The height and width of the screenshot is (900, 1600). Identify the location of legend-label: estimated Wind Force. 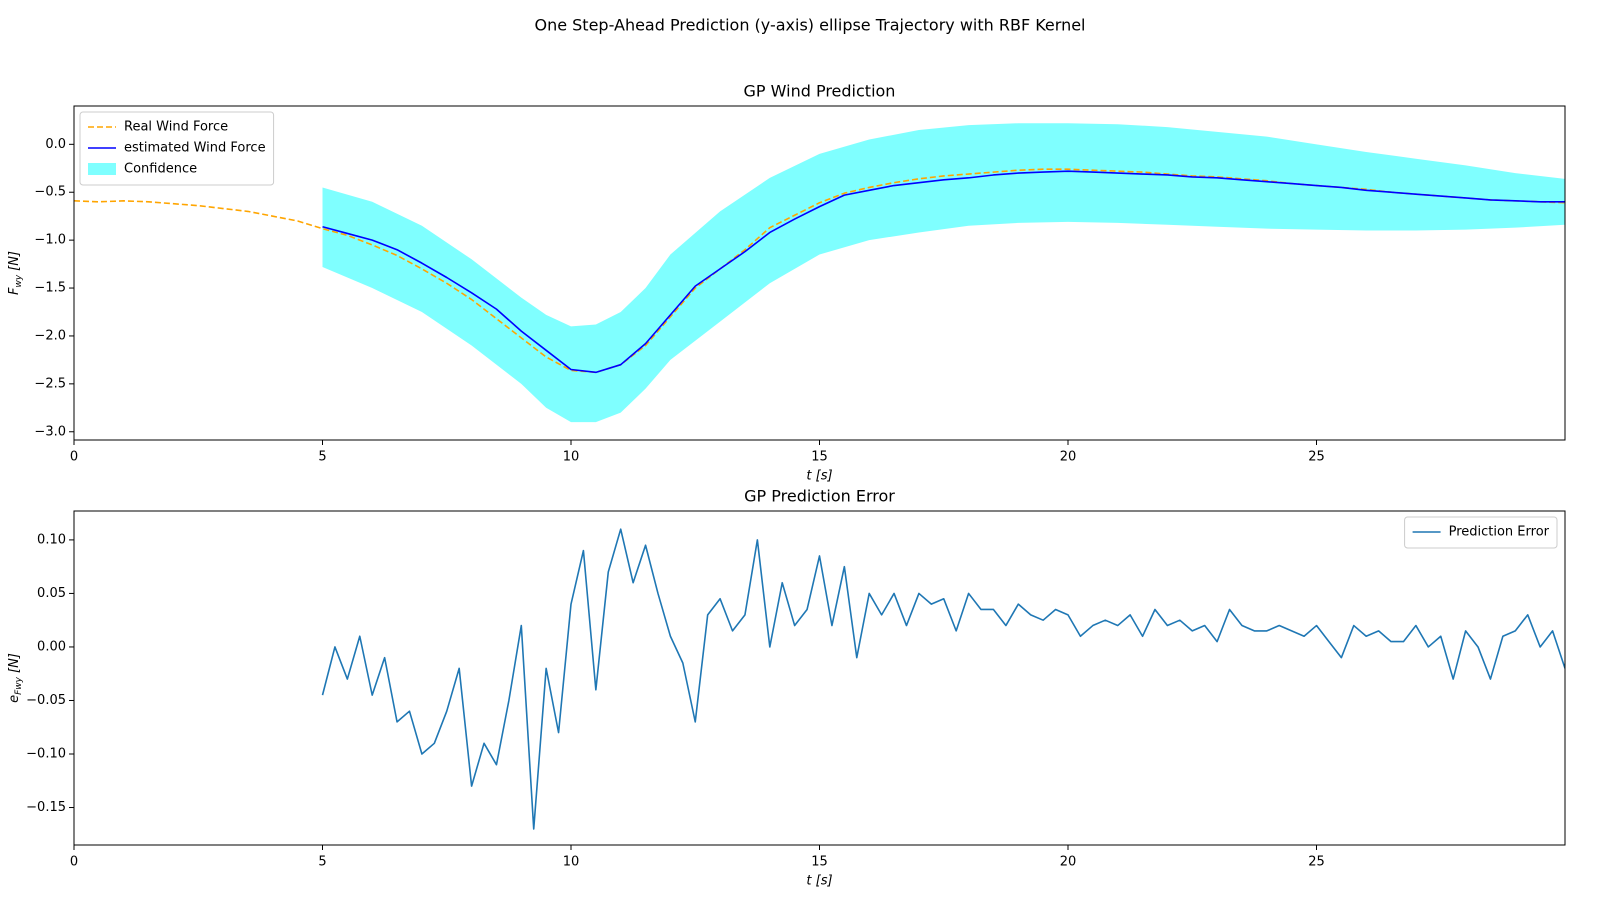
(195, 148).